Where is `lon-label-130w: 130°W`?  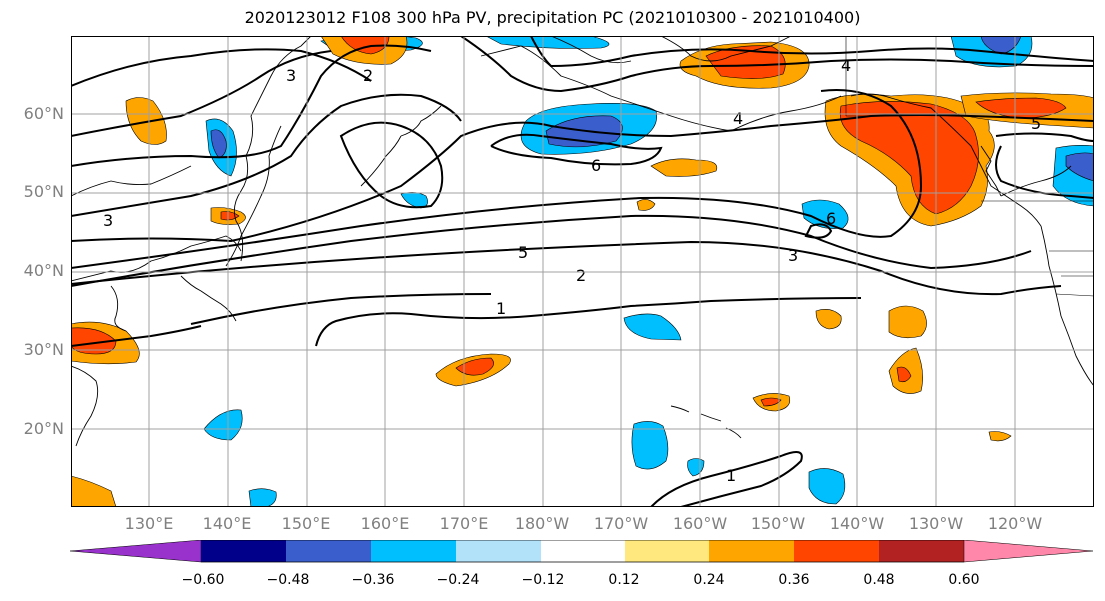
lon-label-130w: 130°W is located at coordinates (936, 523).